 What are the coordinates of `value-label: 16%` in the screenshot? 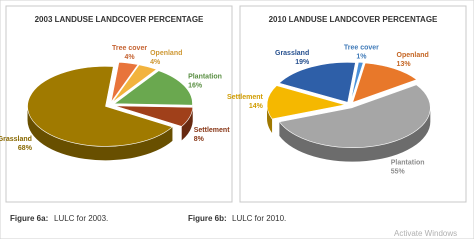 It's located at (195, 86).